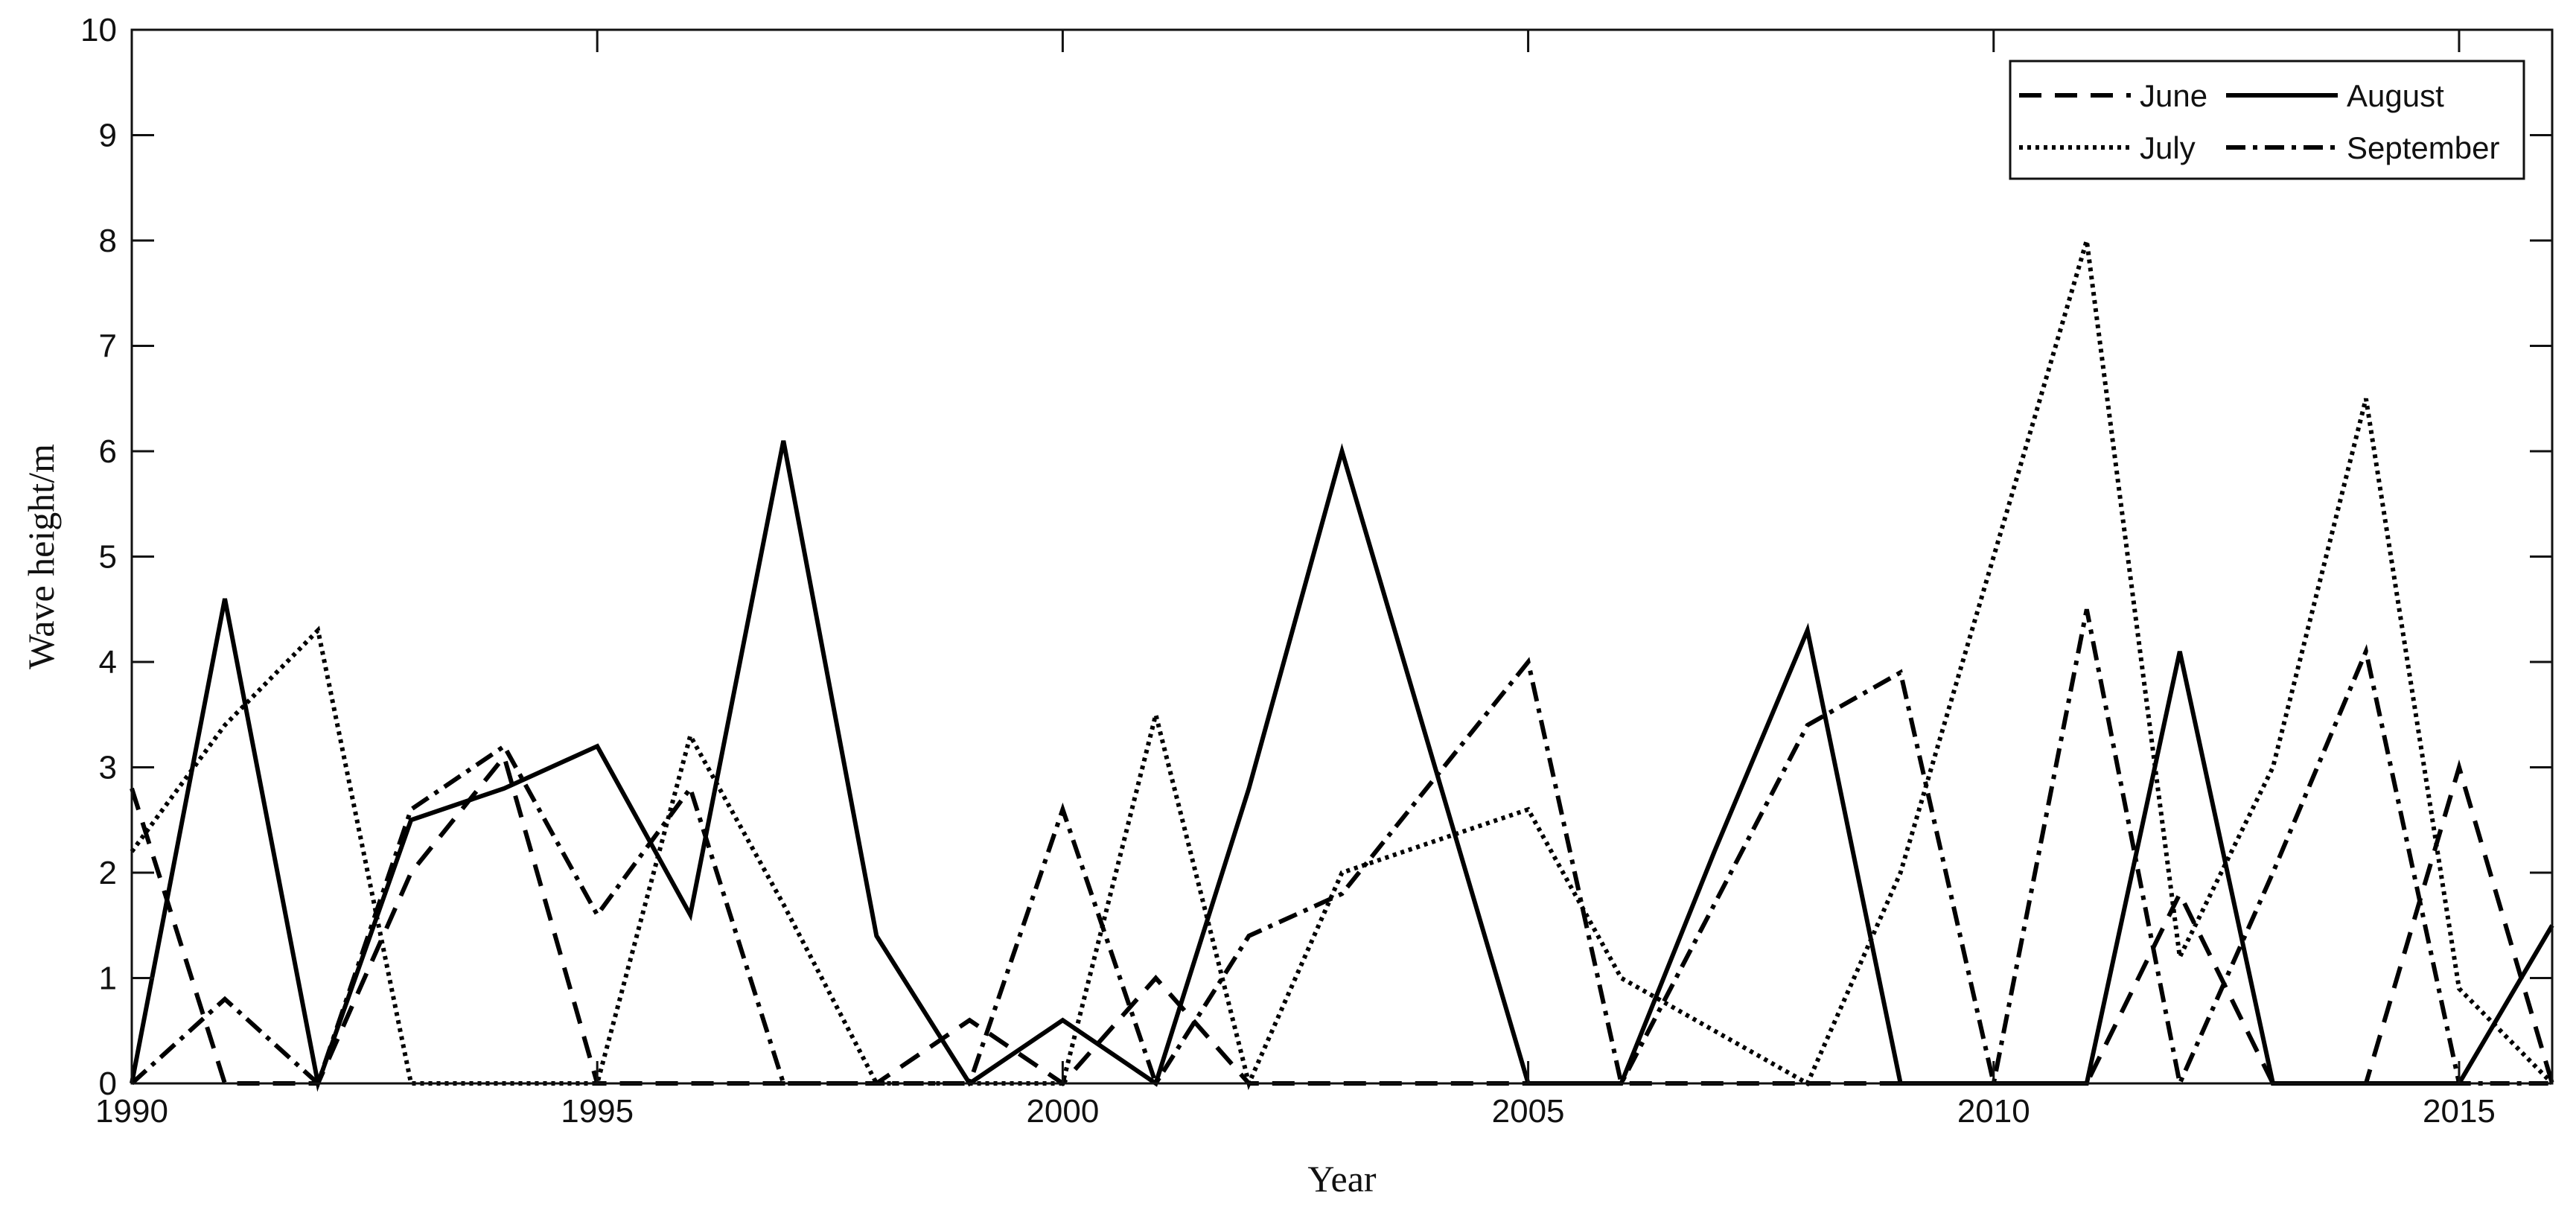 The height and width of the screenshot is (1207, 2576). What do you see at coordinates (131, 1111) in the screenshot?
I see `x-tick-label: 1990` at bounding box center [131, 1111].